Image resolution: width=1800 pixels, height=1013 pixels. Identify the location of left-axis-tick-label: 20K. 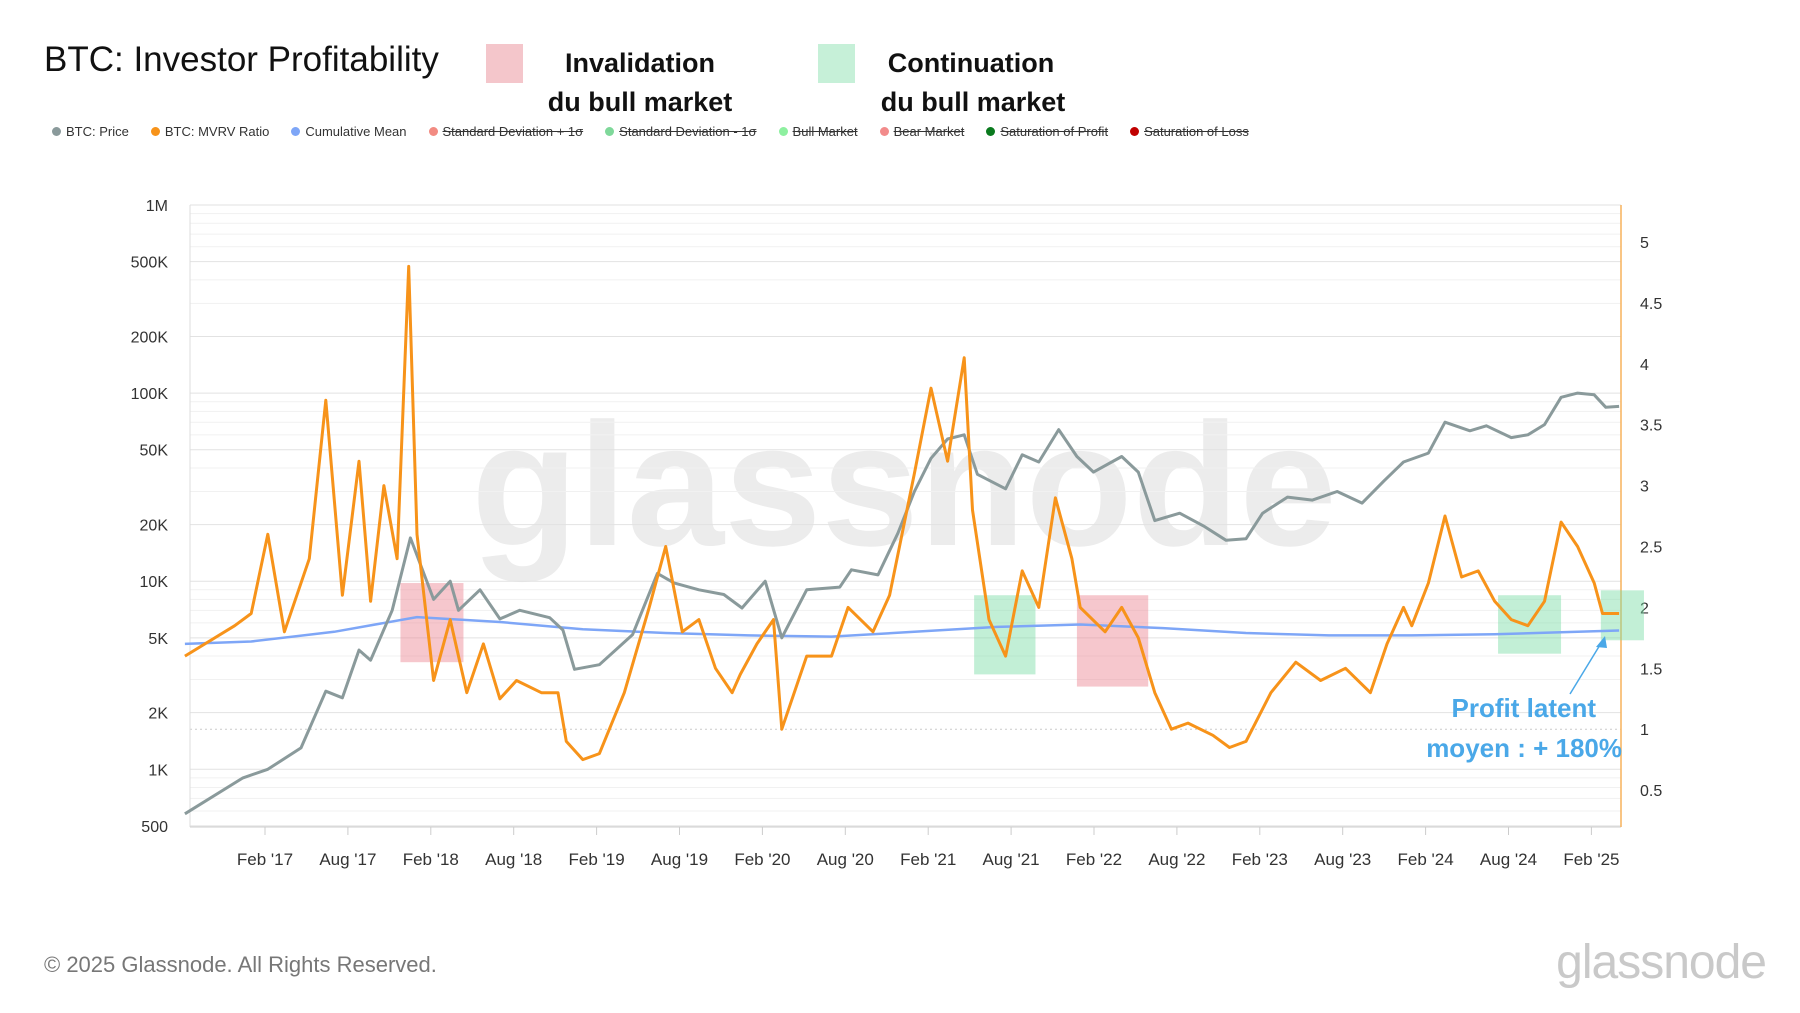
(154, 526).